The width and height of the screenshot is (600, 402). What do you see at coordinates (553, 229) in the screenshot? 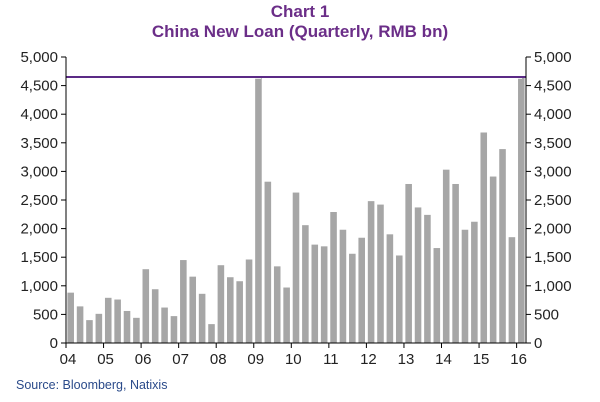
I see `y-tick-label-right: 2,000` at bounding box center [553, 229].